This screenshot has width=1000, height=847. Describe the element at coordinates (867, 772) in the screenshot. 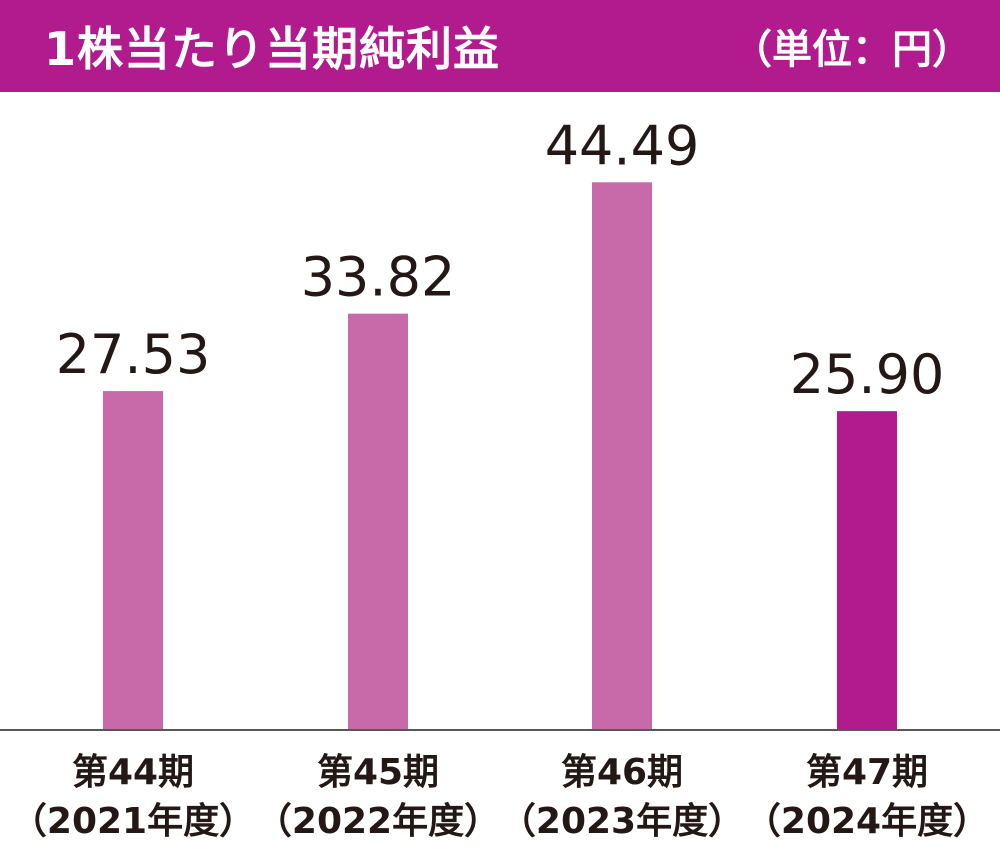

I see `category-label-period-4: 第47期` at that location.